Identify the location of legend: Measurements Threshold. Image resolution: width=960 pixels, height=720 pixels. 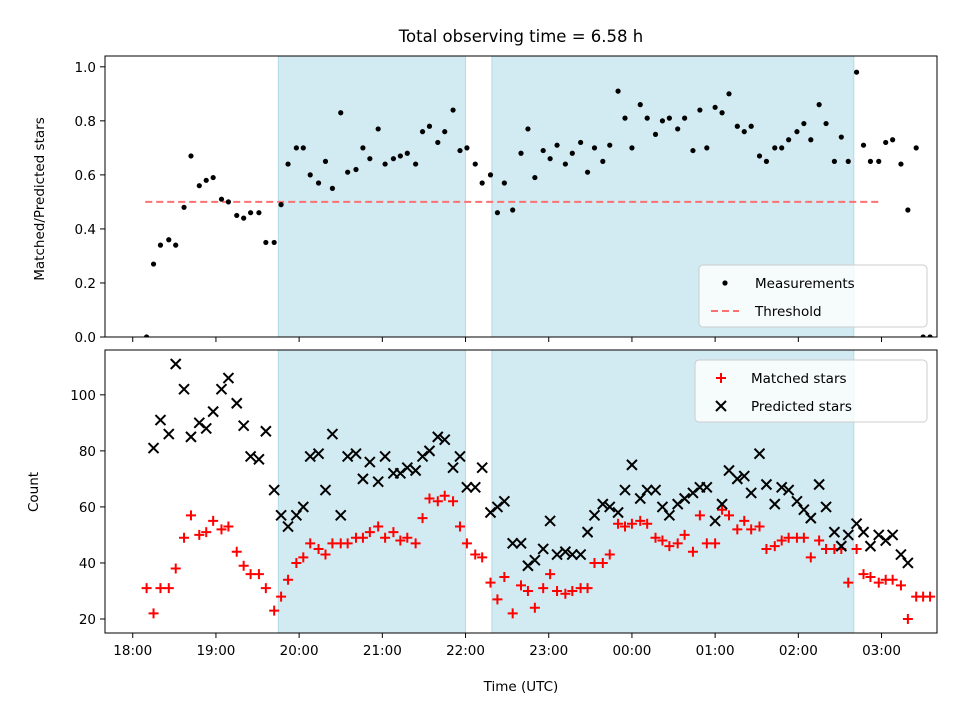
(813, 296).